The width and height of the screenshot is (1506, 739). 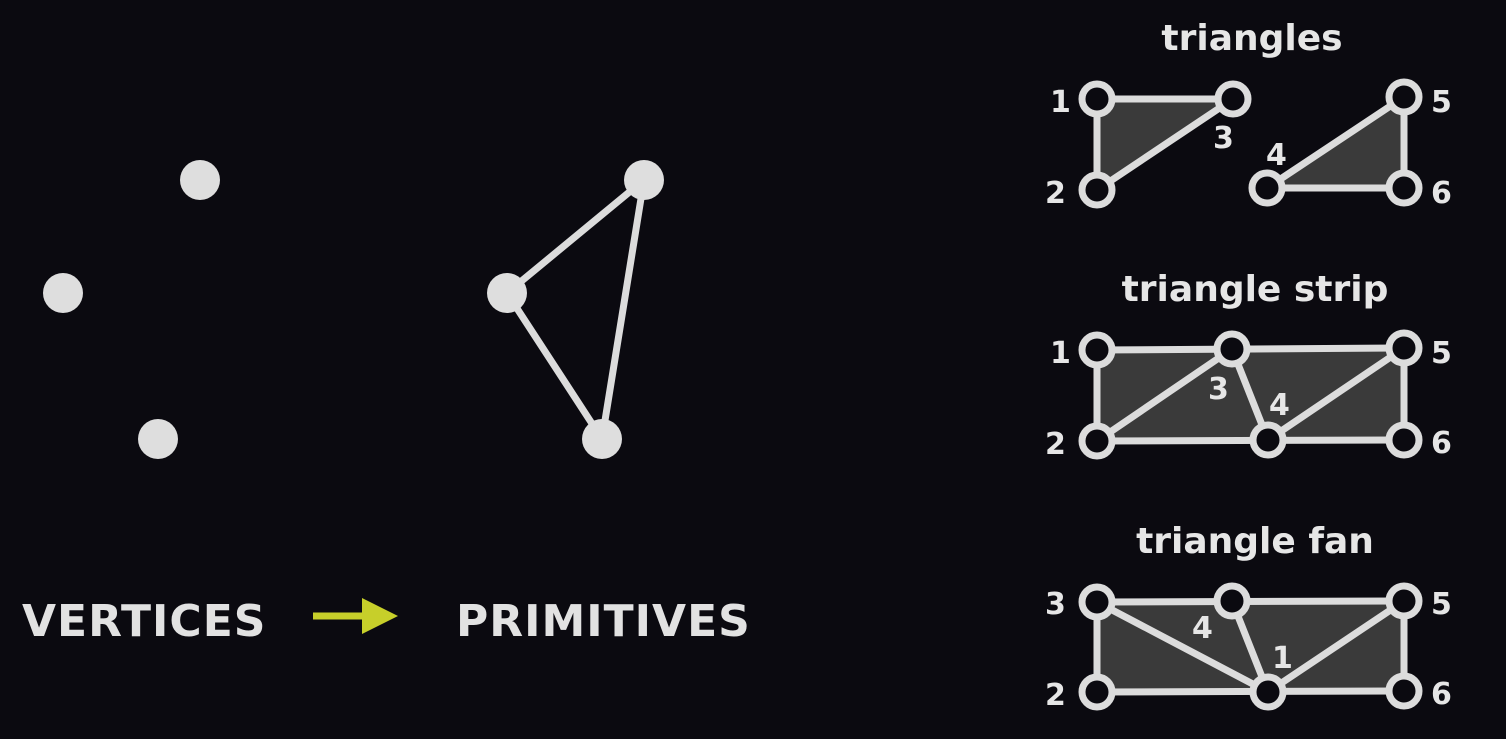 I want to click on primitives-caption: PRIMITIVES, so click(x=603, y=621).